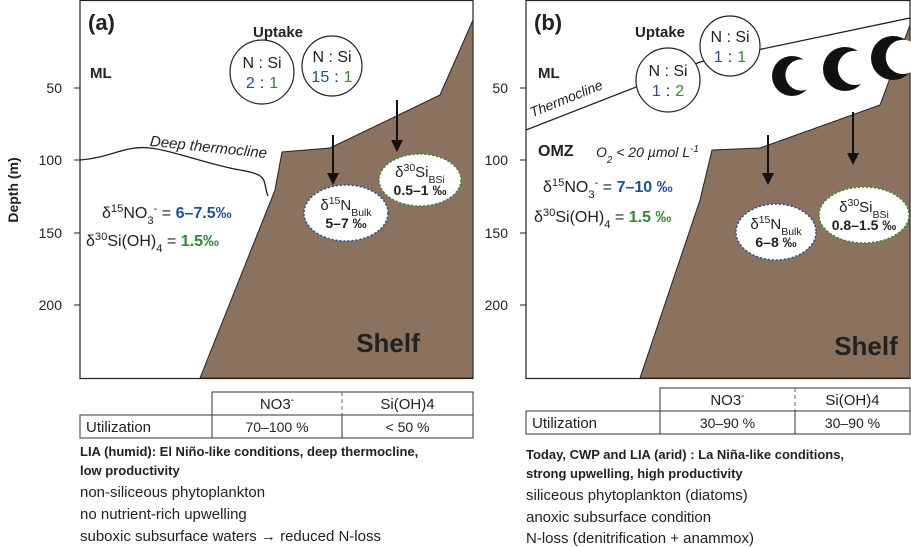  I want to click on ratio-n: 1, so click(656, 91).